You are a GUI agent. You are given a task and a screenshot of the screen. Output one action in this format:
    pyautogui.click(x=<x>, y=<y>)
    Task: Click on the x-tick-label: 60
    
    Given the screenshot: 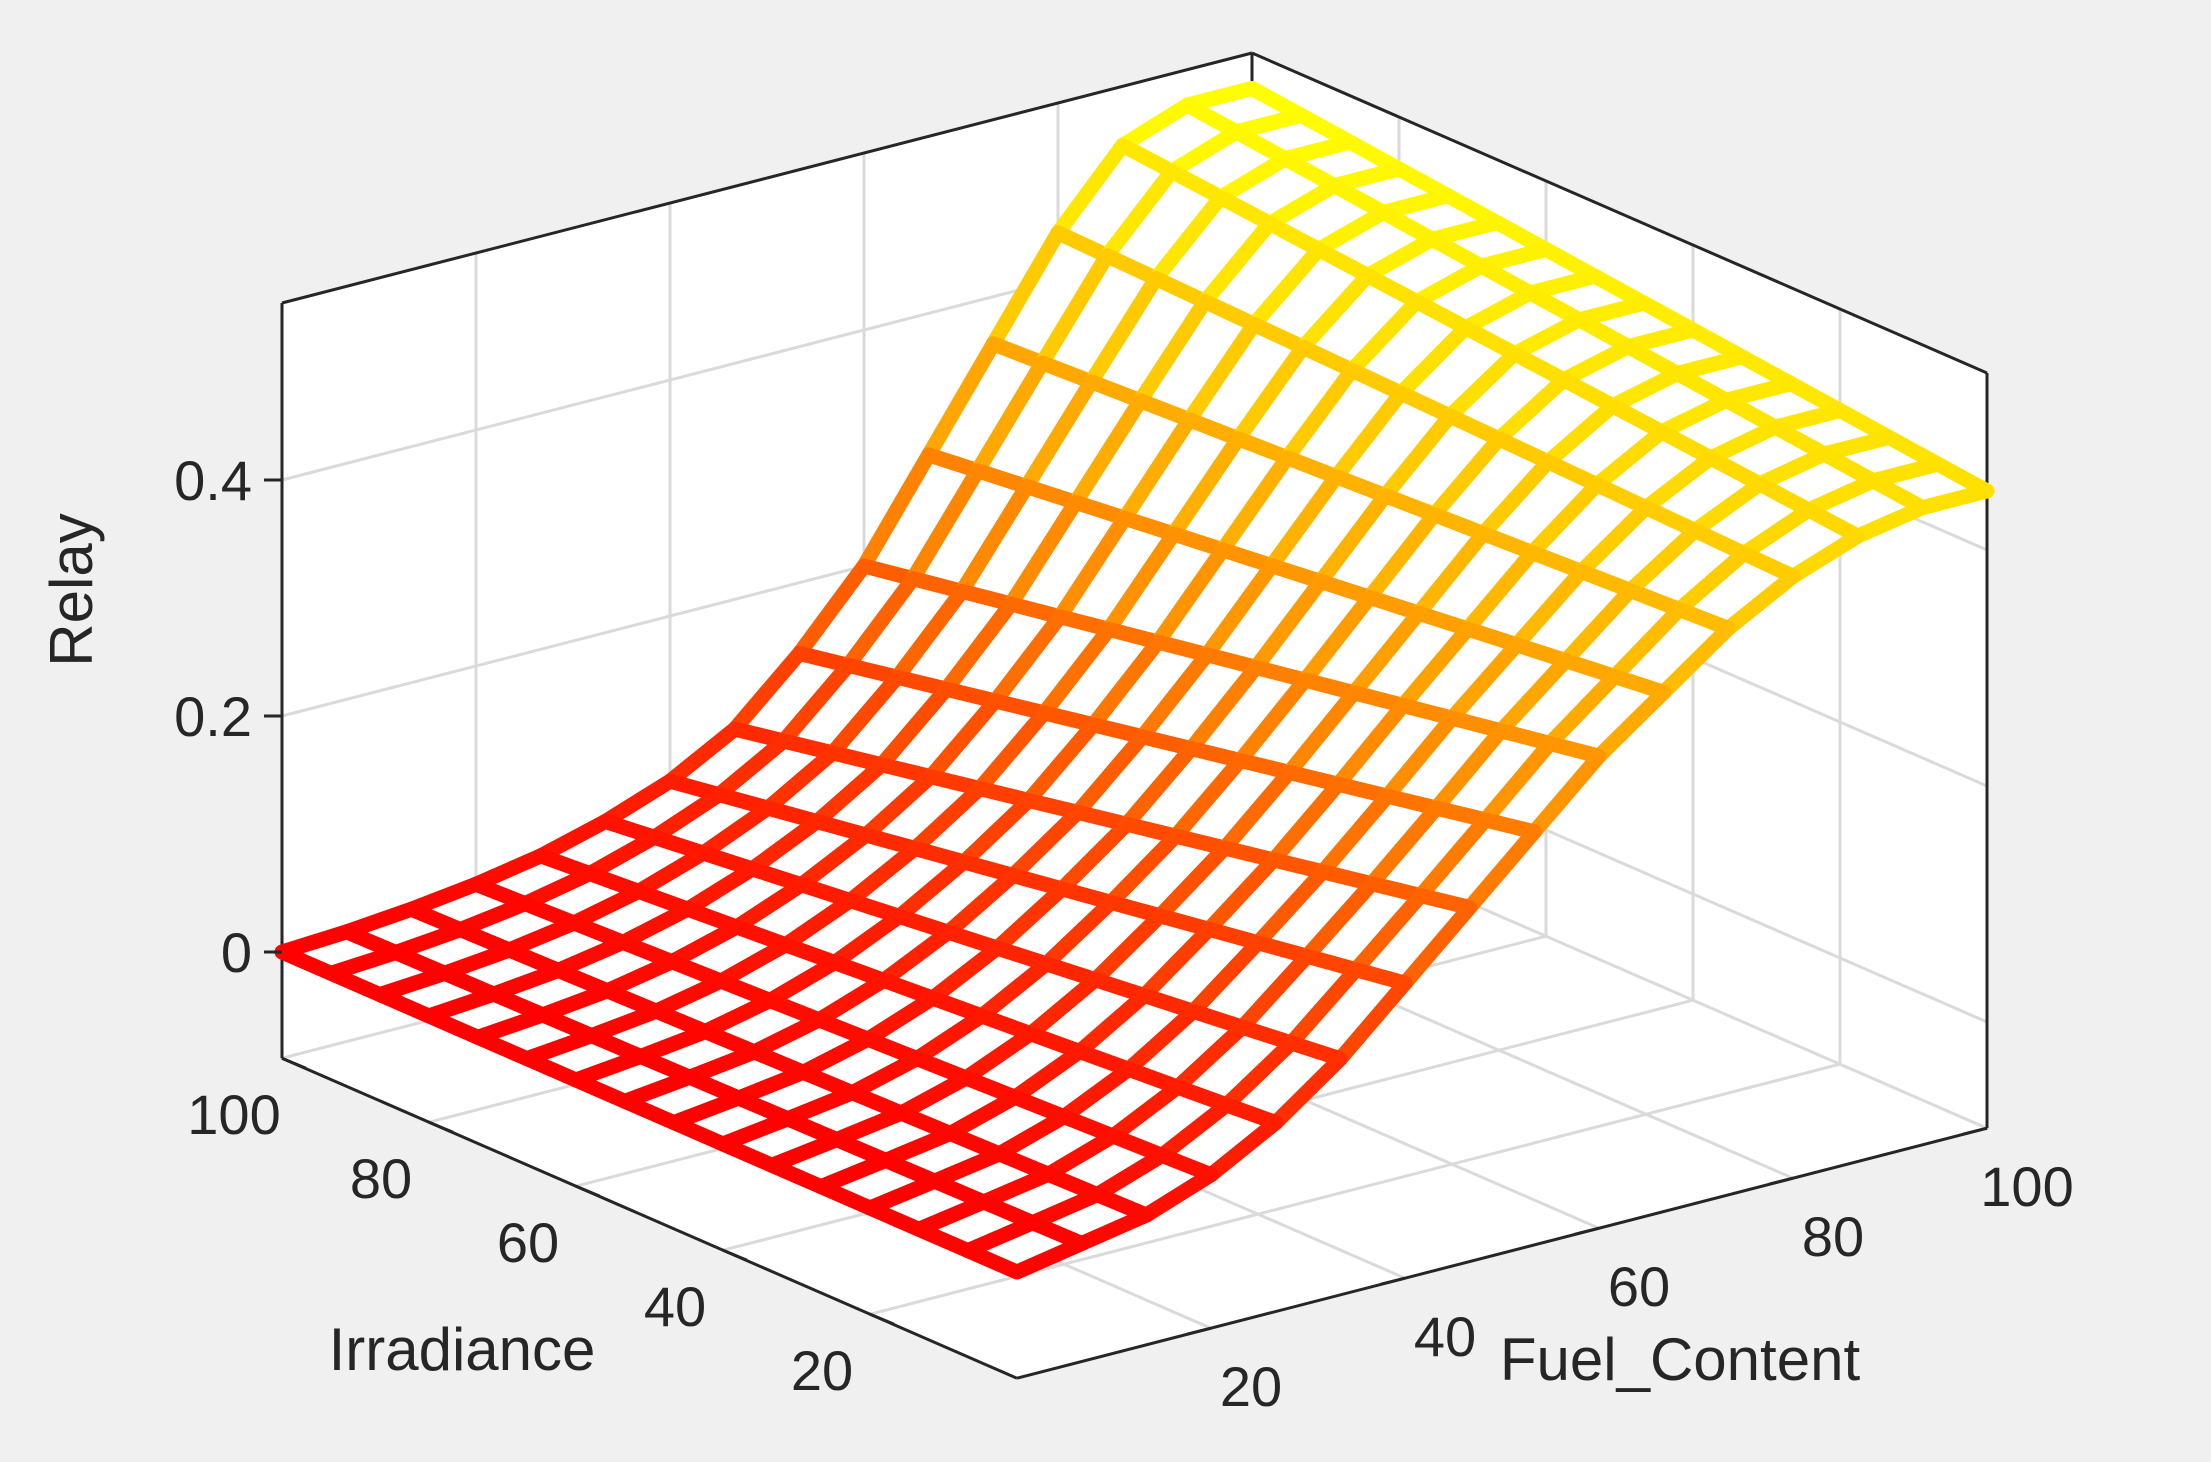 What is the action you would take?
    pyautogui.click(x=1639, y=1286)
    